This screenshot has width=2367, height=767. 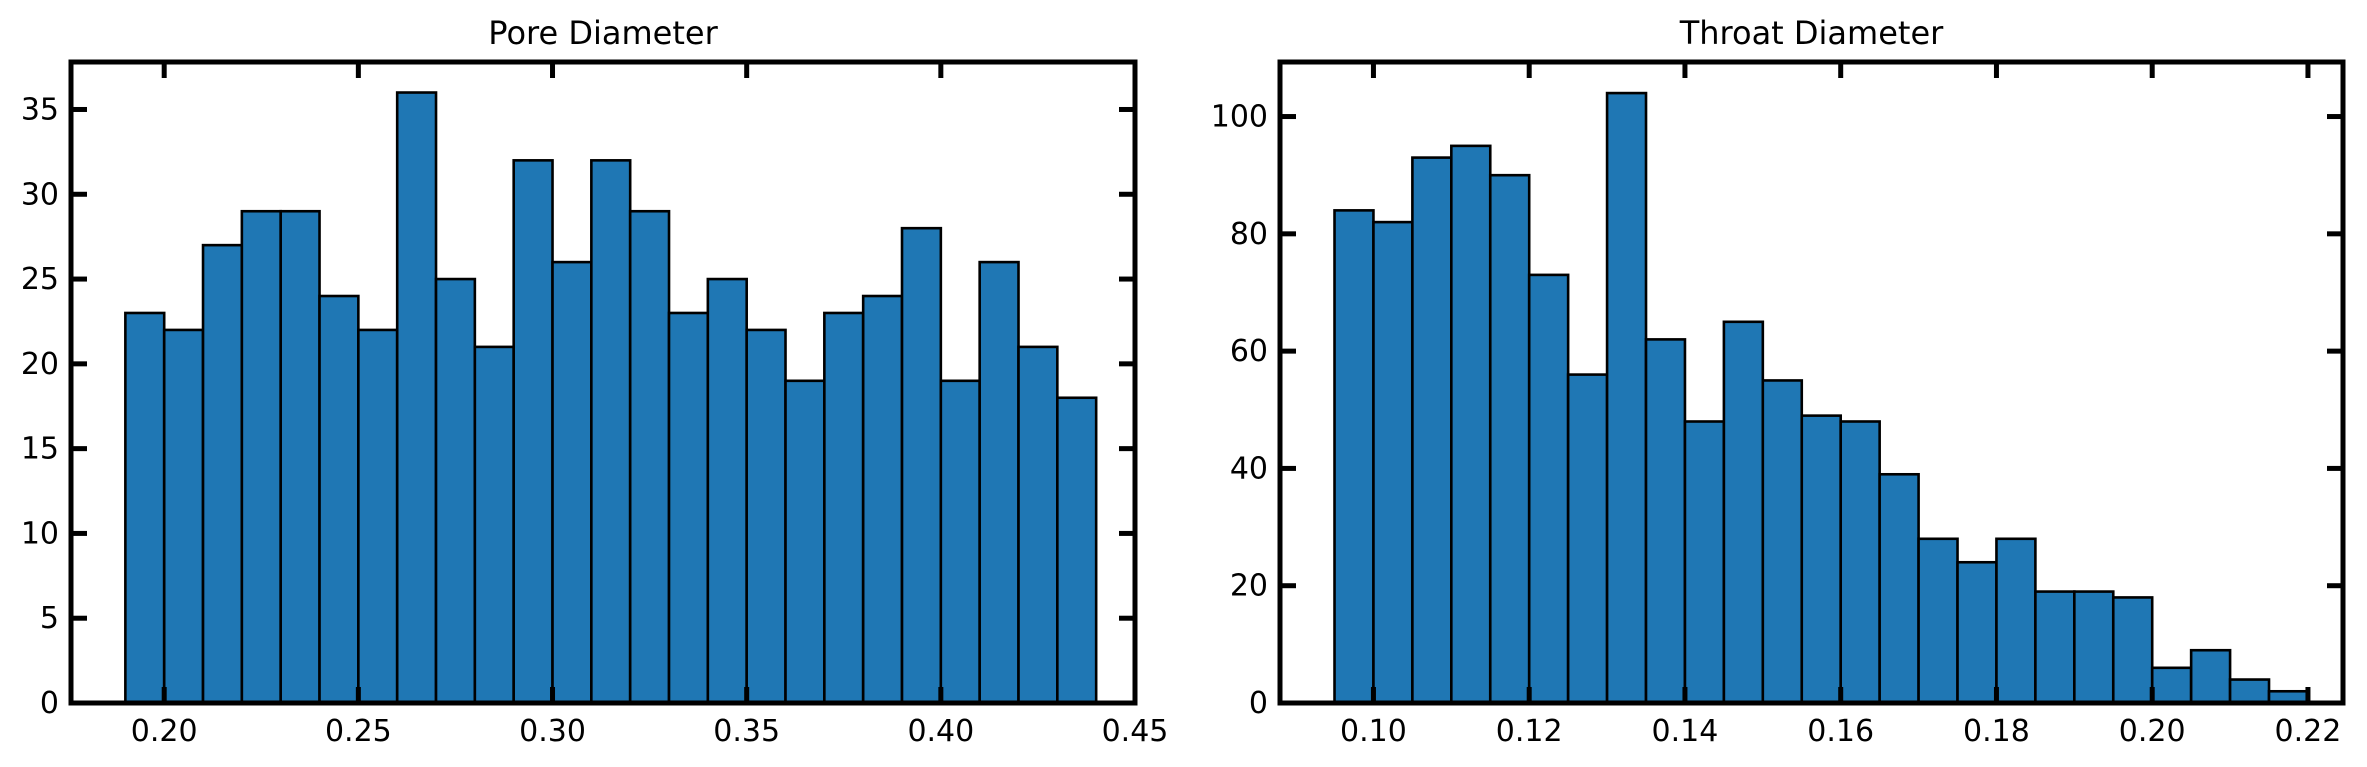 I want to click on throat-ytick-label: 80, so click(x=1249, y=234).